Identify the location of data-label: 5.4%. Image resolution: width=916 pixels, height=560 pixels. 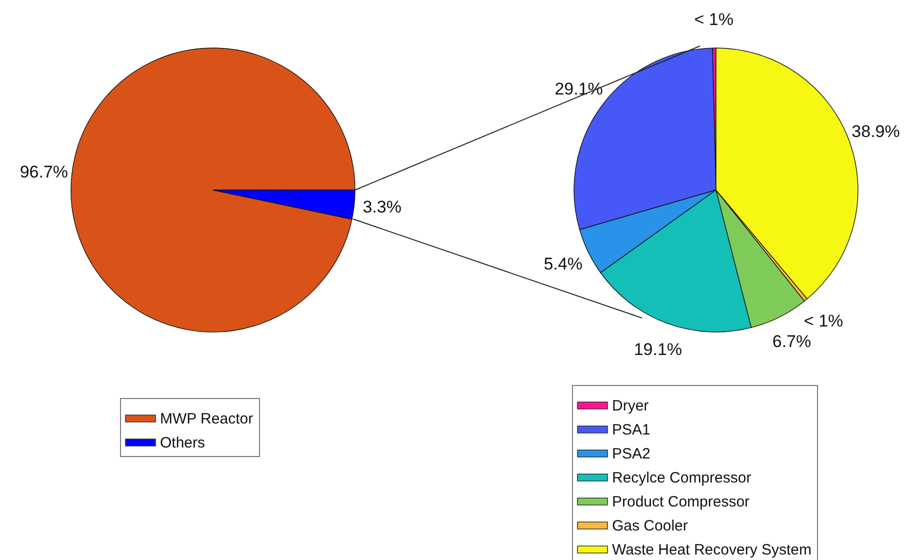
(563, 264).